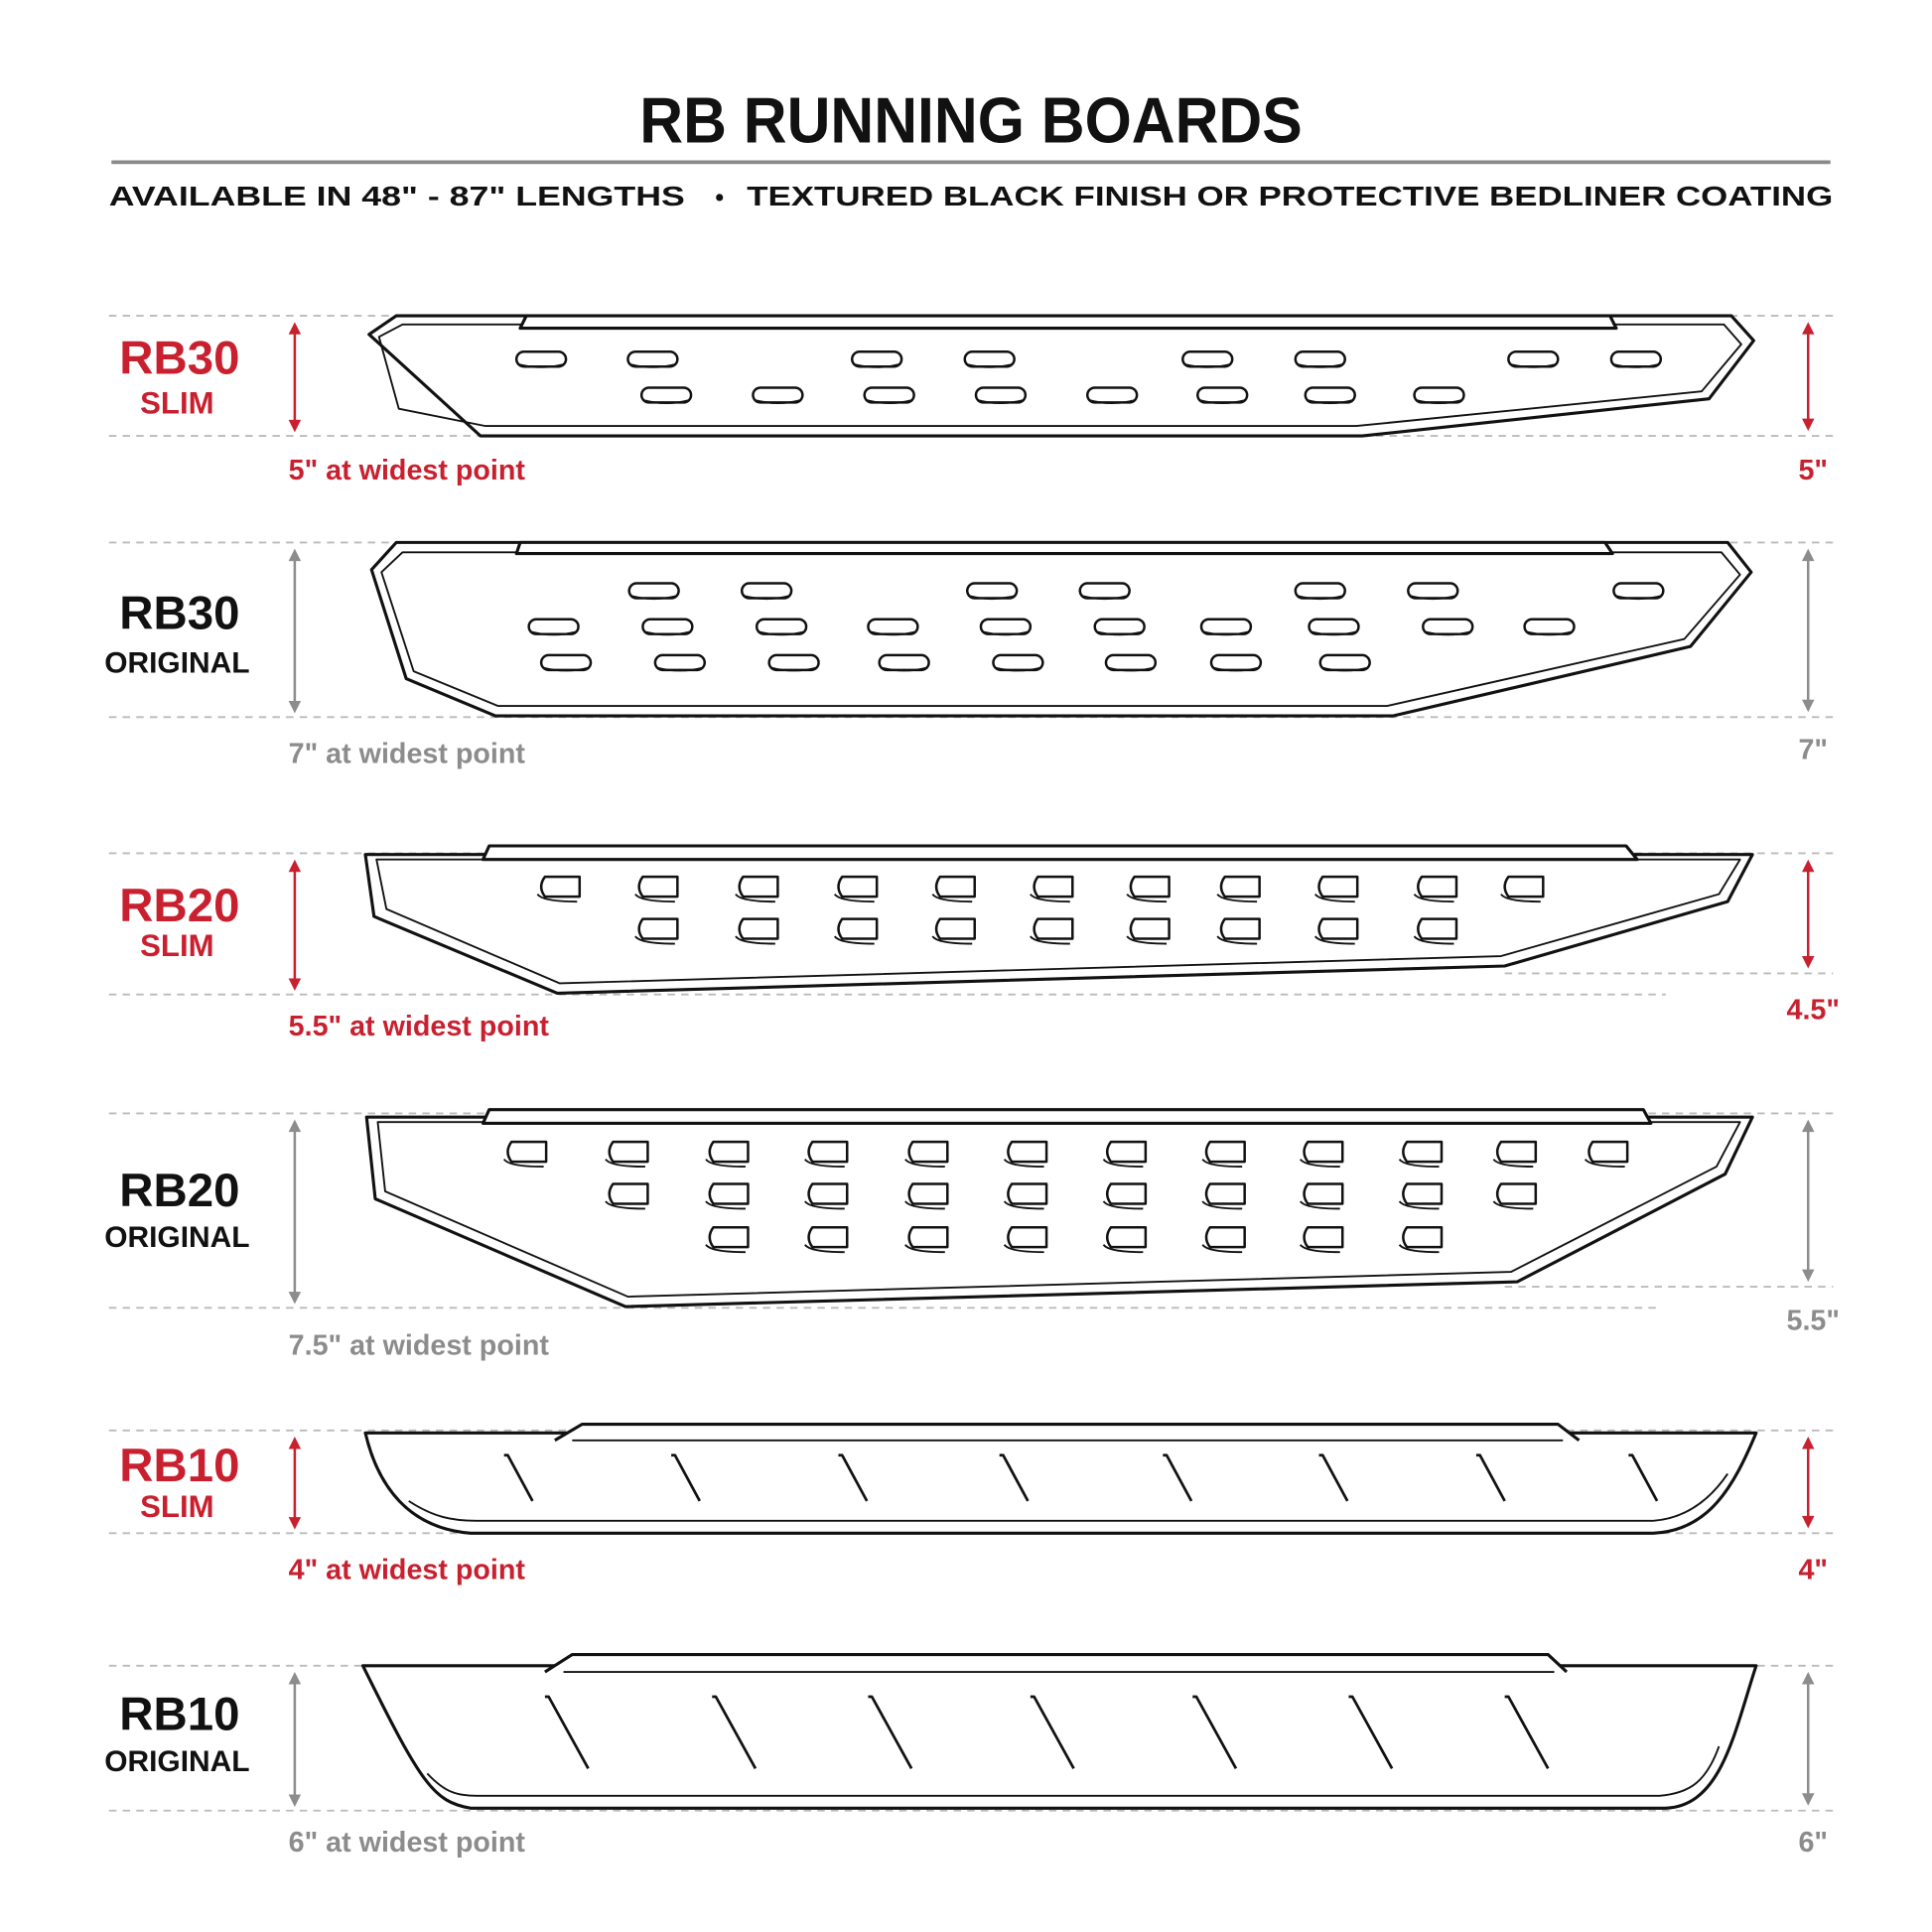  I want to click on subtitle-lengths: AVAILABLE IN 48" - 87" LENGTHS, so click(397, 196).